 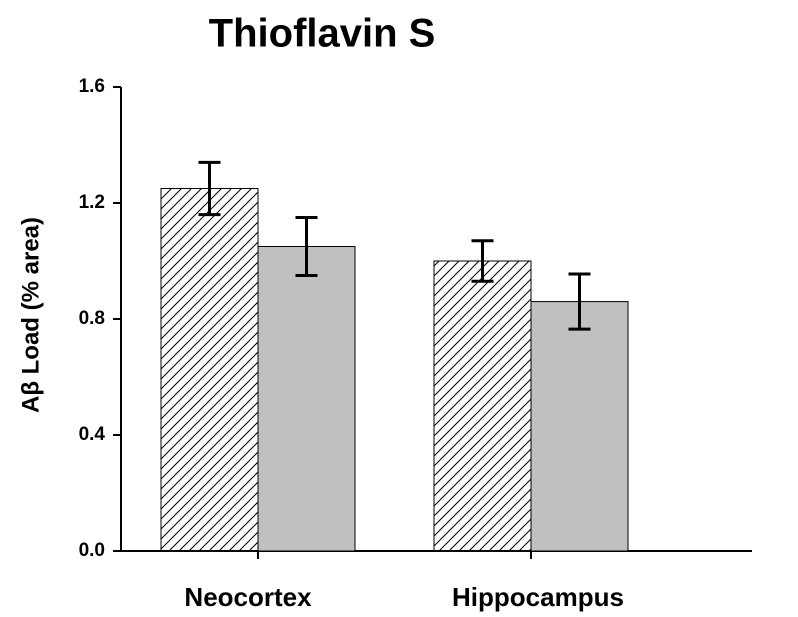 What do you see at coordinates (92, 434) in the screenshot?
I see `y-tick-label: 0.4` at bounding box center [92, 434].